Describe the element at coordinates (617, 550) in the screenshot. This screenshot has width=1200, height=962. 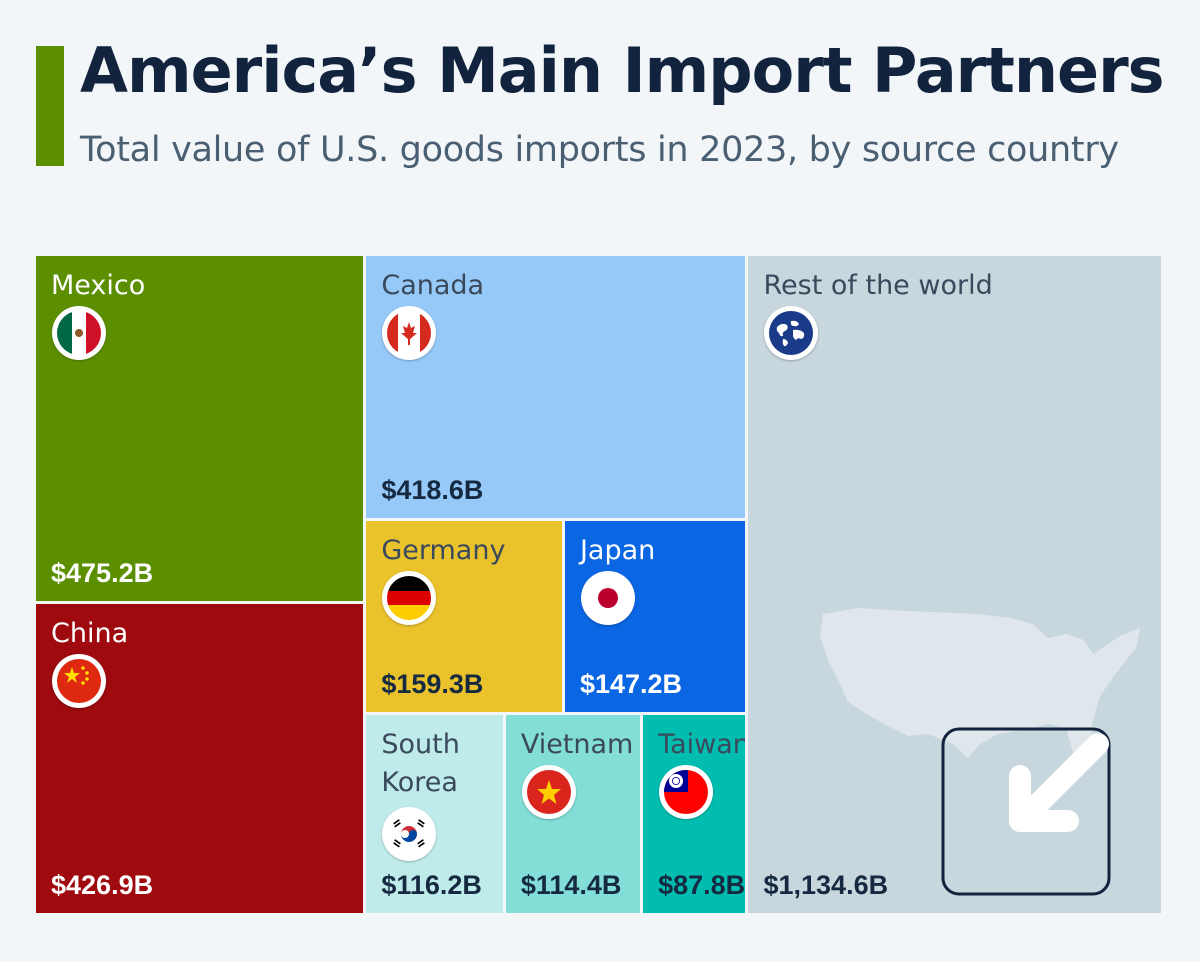
I see `tile-label-japan: Japan` at that location.